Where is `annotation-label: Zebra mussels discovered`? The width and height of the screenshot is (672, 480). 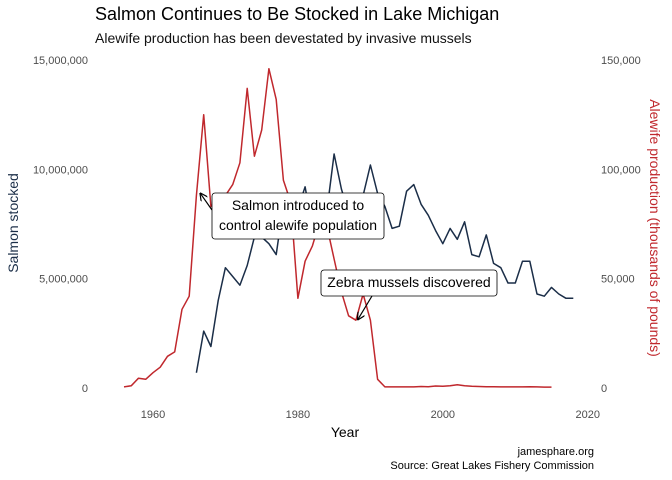
annotation-label: Zebra mussels discovered is located at coordinates (408, 282).